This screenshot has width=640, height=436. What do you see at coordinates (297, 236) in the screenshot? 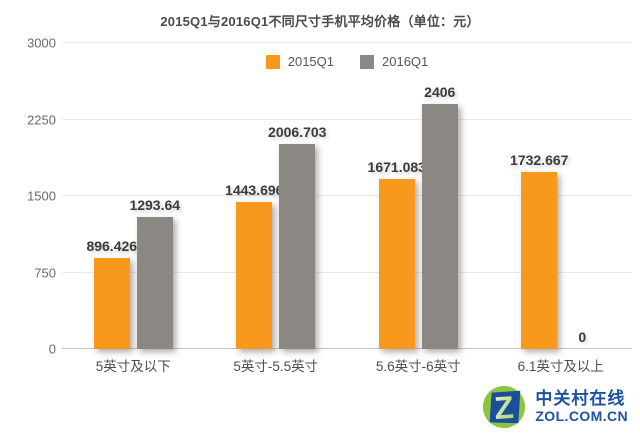
I see `bar-2016q1-group2: 2006.703` at bounding box center [297, 236].